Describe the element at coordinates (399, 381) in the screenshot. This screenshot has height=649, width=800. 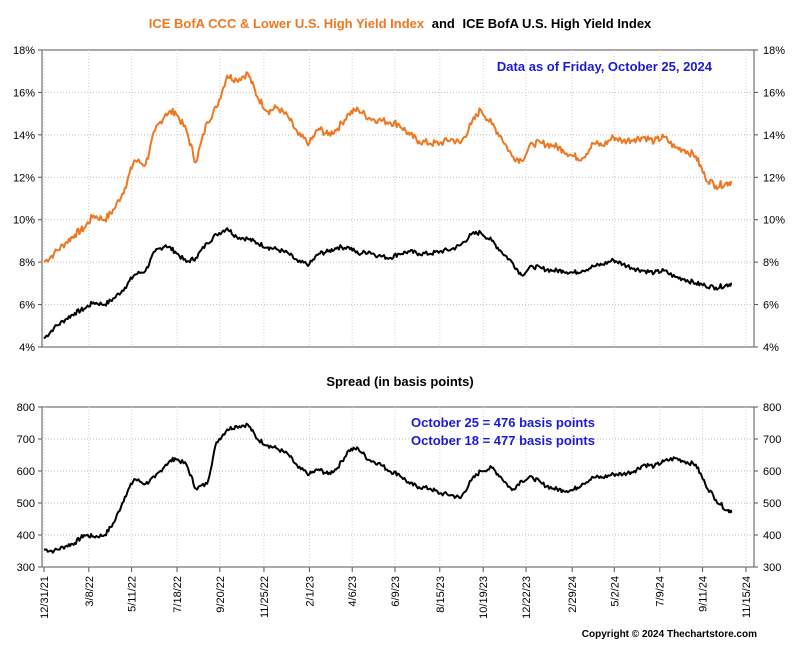
I see `spread-title: Spread (in basis points)` at that location.